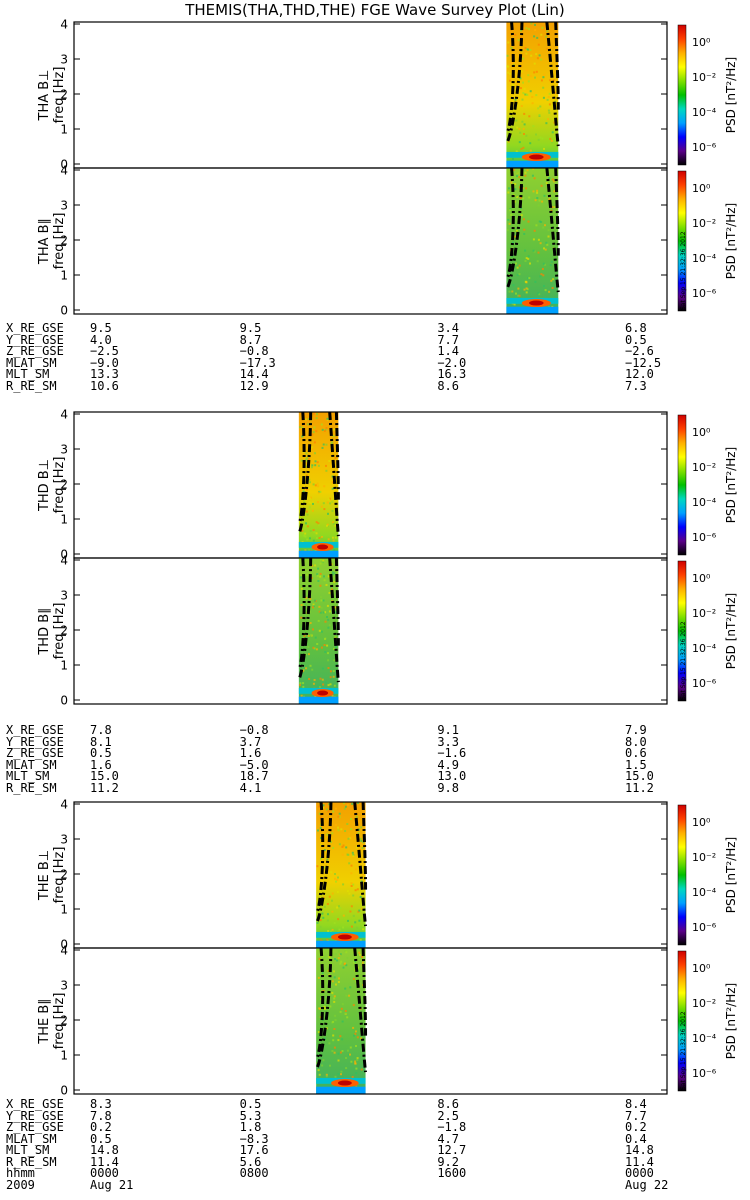 The width and height of the screenshot is (750, 1200). Describe the element at coordinates (250, 339) in the screenshot. I see `orbit-value: 8.7` at that location.